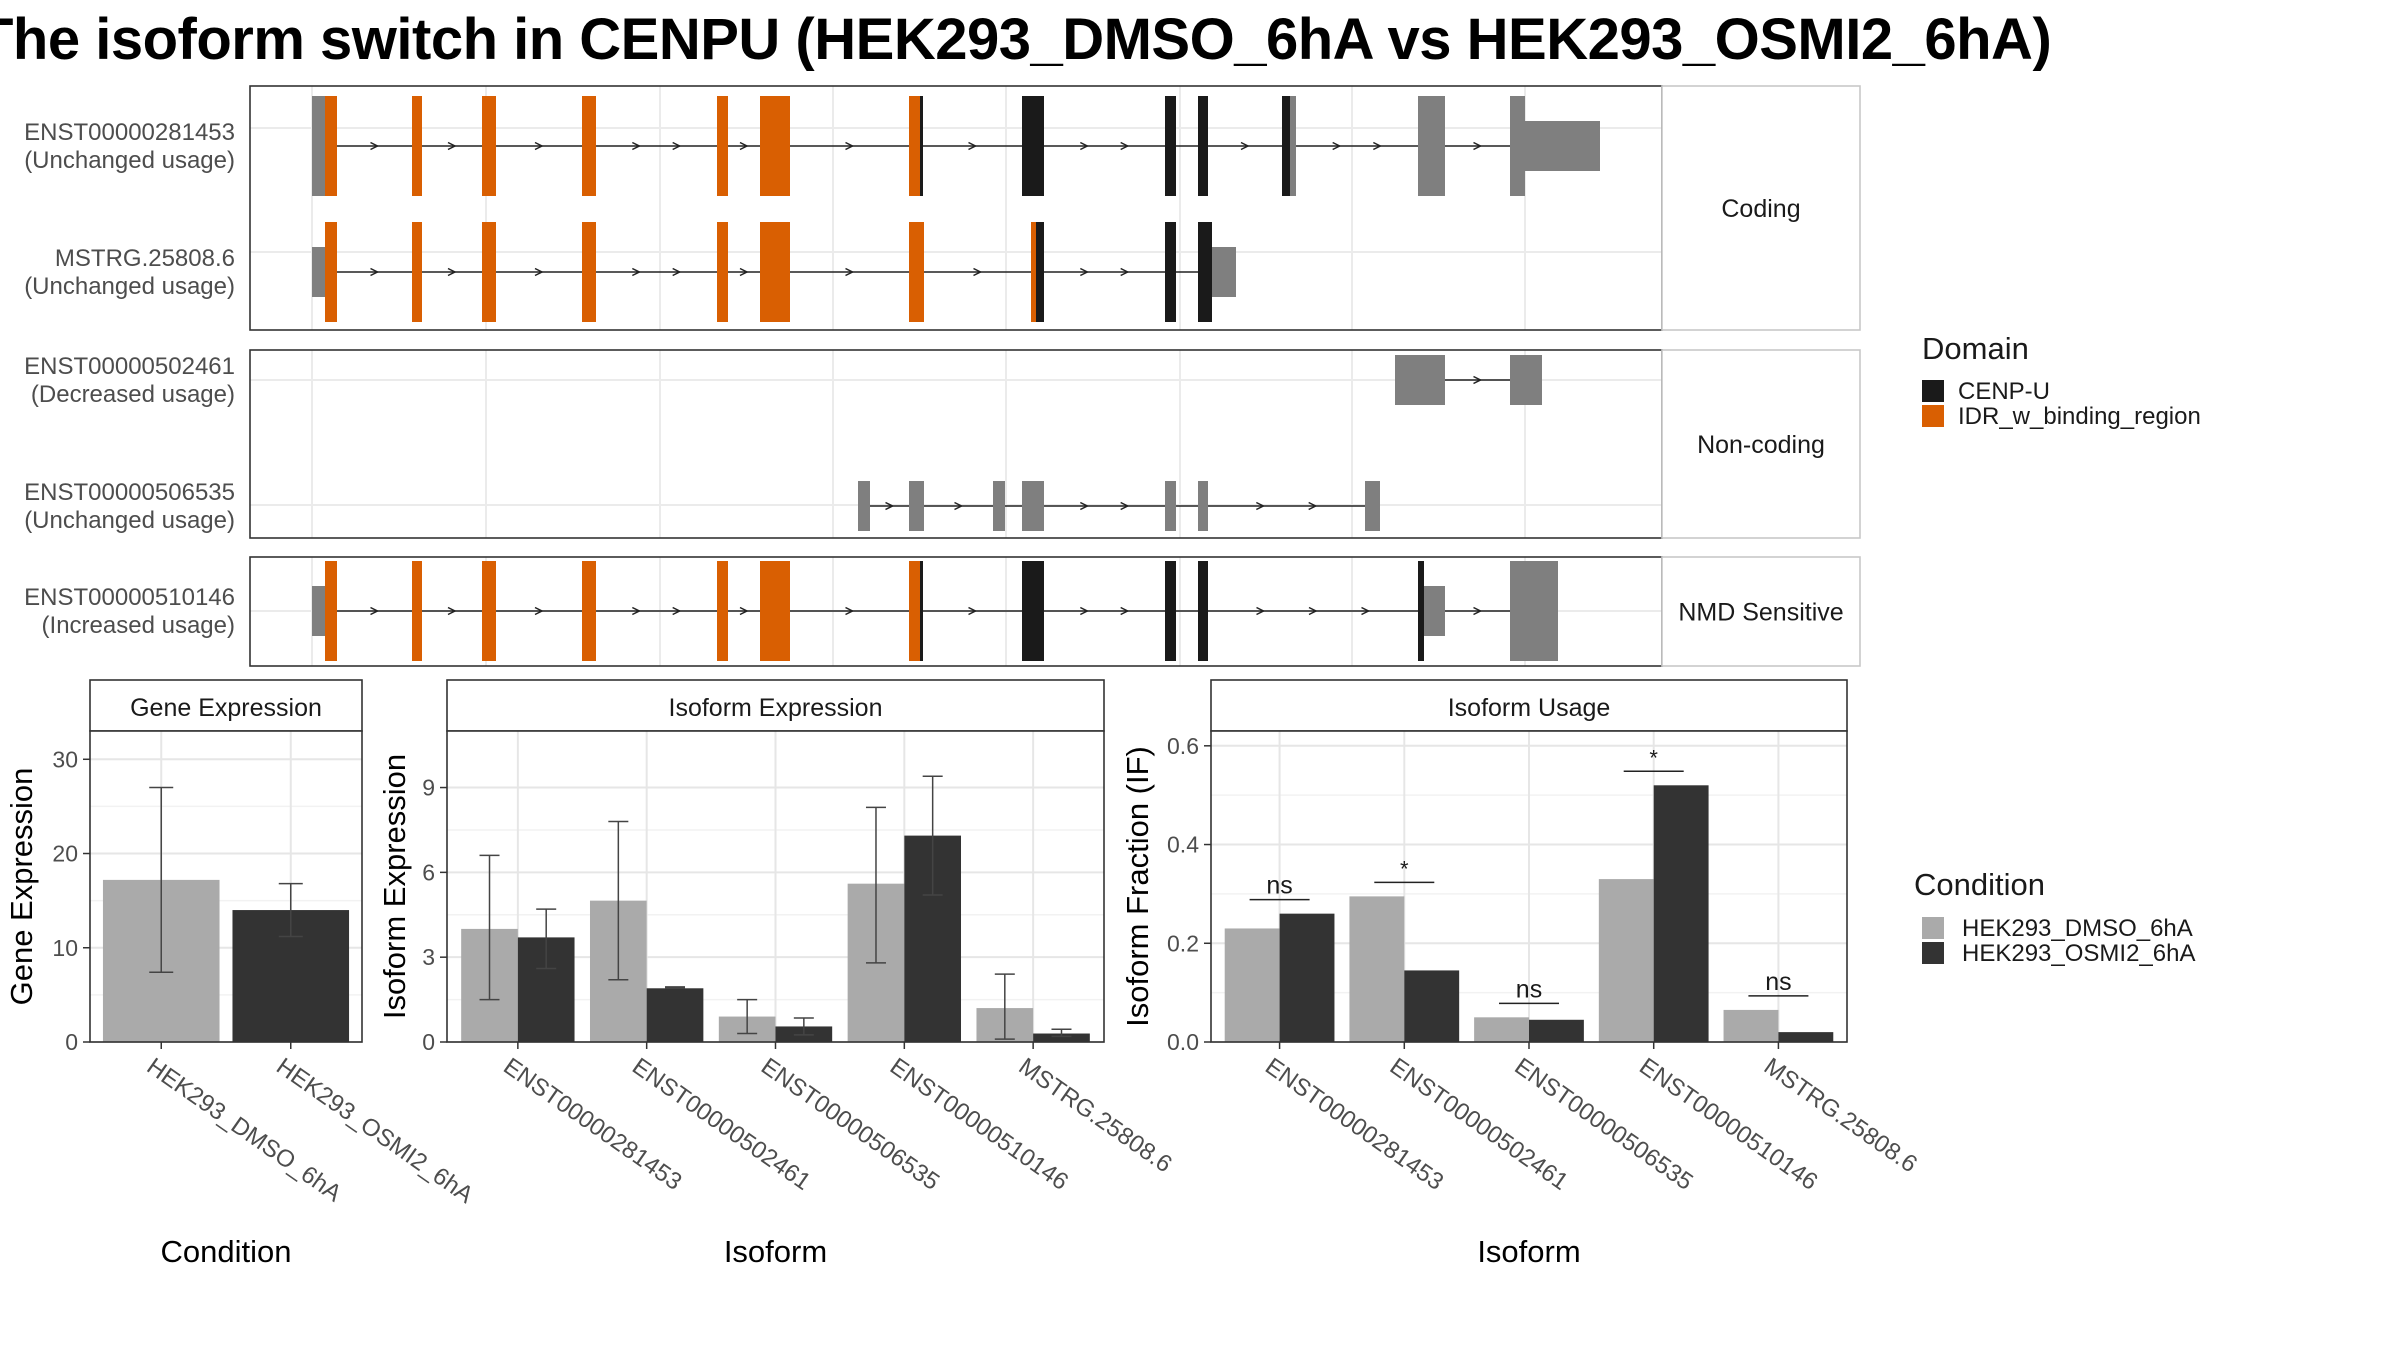  Describe the element at coordinates (1975, 348) in the screenshot. I see `legend-title: Domain` at that location.